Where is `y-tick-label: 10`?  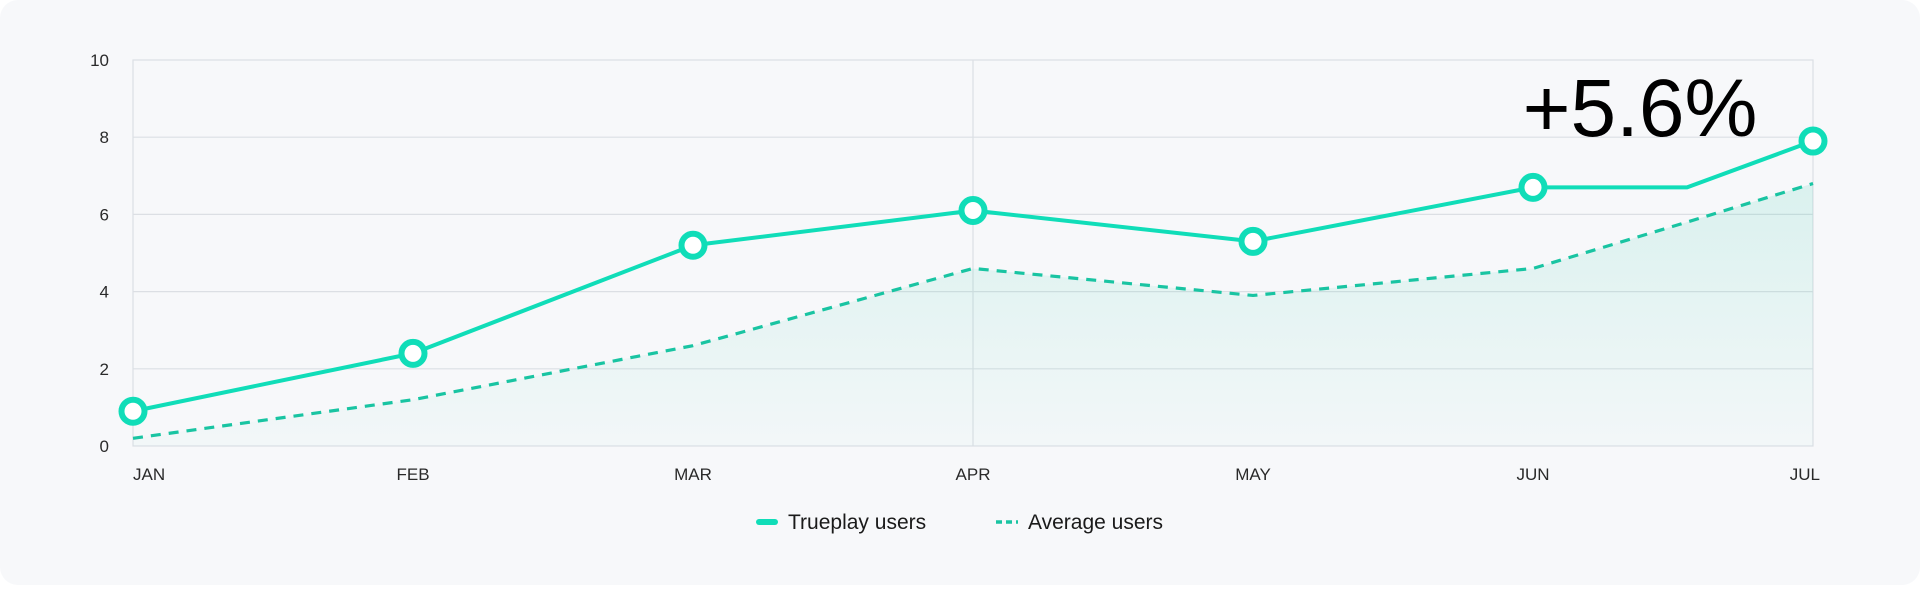
y-tick-label: 10 is located at coordinates (99, 60).